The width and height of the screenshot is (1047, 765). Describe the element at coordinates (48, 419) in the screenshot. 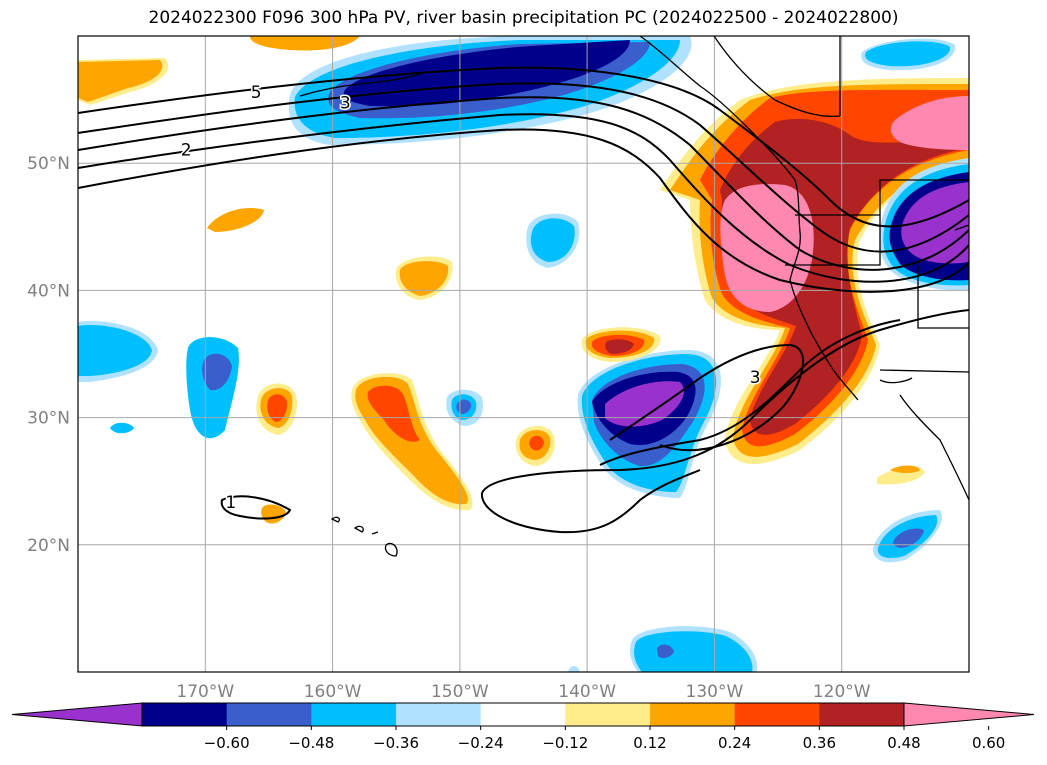

I see `latitude-tick-label: 30°N` at that location.